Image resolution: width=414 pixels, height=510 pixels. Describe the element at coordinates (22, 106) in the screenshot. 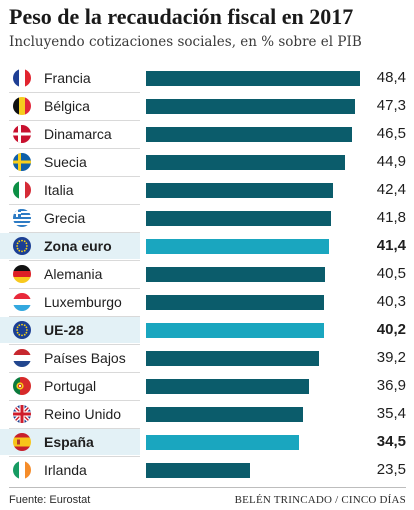

I see `belgium-flag-icon` at that location.